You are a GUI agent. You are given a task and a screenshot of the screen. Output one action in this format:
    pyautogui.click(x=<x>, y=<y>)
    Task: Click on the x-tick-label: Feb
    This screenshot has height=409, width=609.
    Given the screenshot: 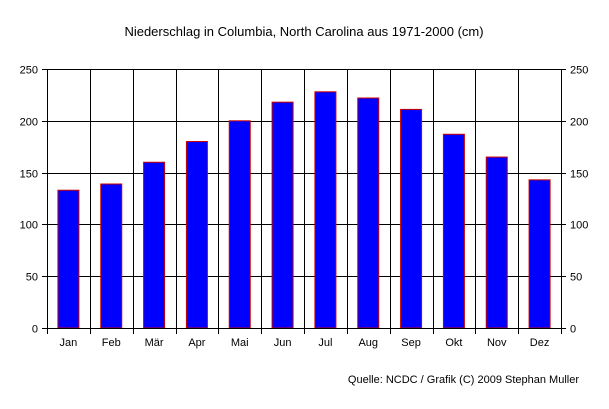 What is the action you would take?
    pyautogui.click(x=111, y=343)
    